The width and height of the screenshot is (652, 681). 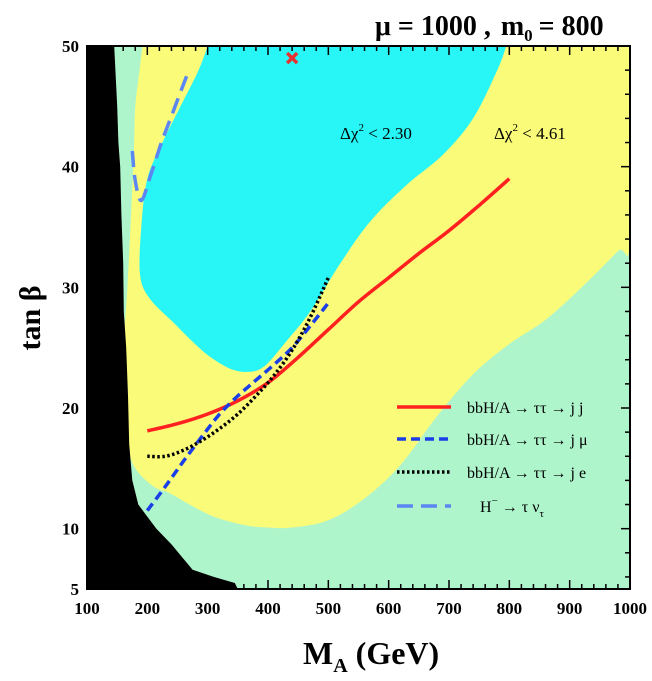 What do you see at coordinates (268, 608) in the screenshot?
I see `x-tick-label: 400` at bounding box center [268, 608].